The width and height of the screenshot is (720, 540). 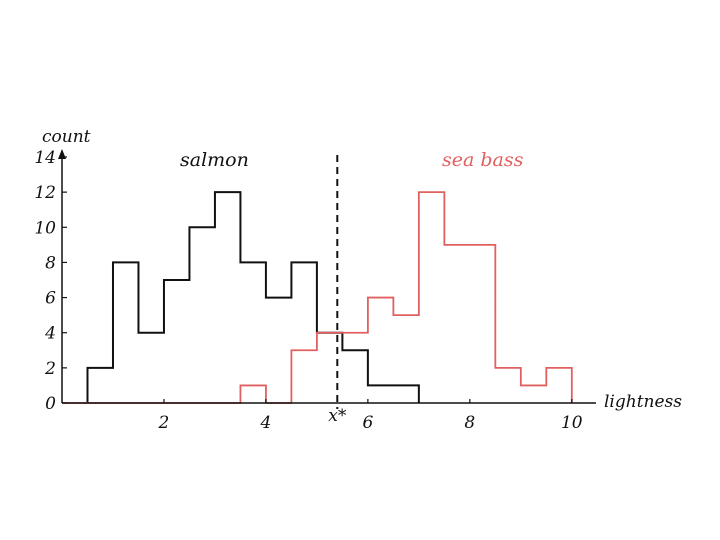 What do you see at coordinates (50, 404) in the screenshot?
I see `y-tick-label: 0` at bounding box center [50, 404].